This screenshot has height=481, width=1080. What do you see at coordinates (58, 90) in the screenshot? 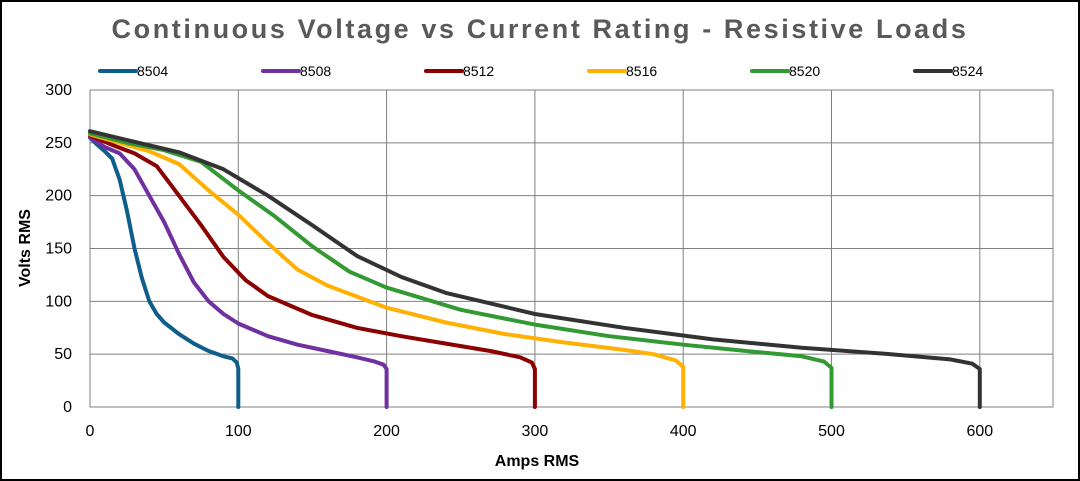
I see `y-tick-label: 300` at bounding box center [58, 90].